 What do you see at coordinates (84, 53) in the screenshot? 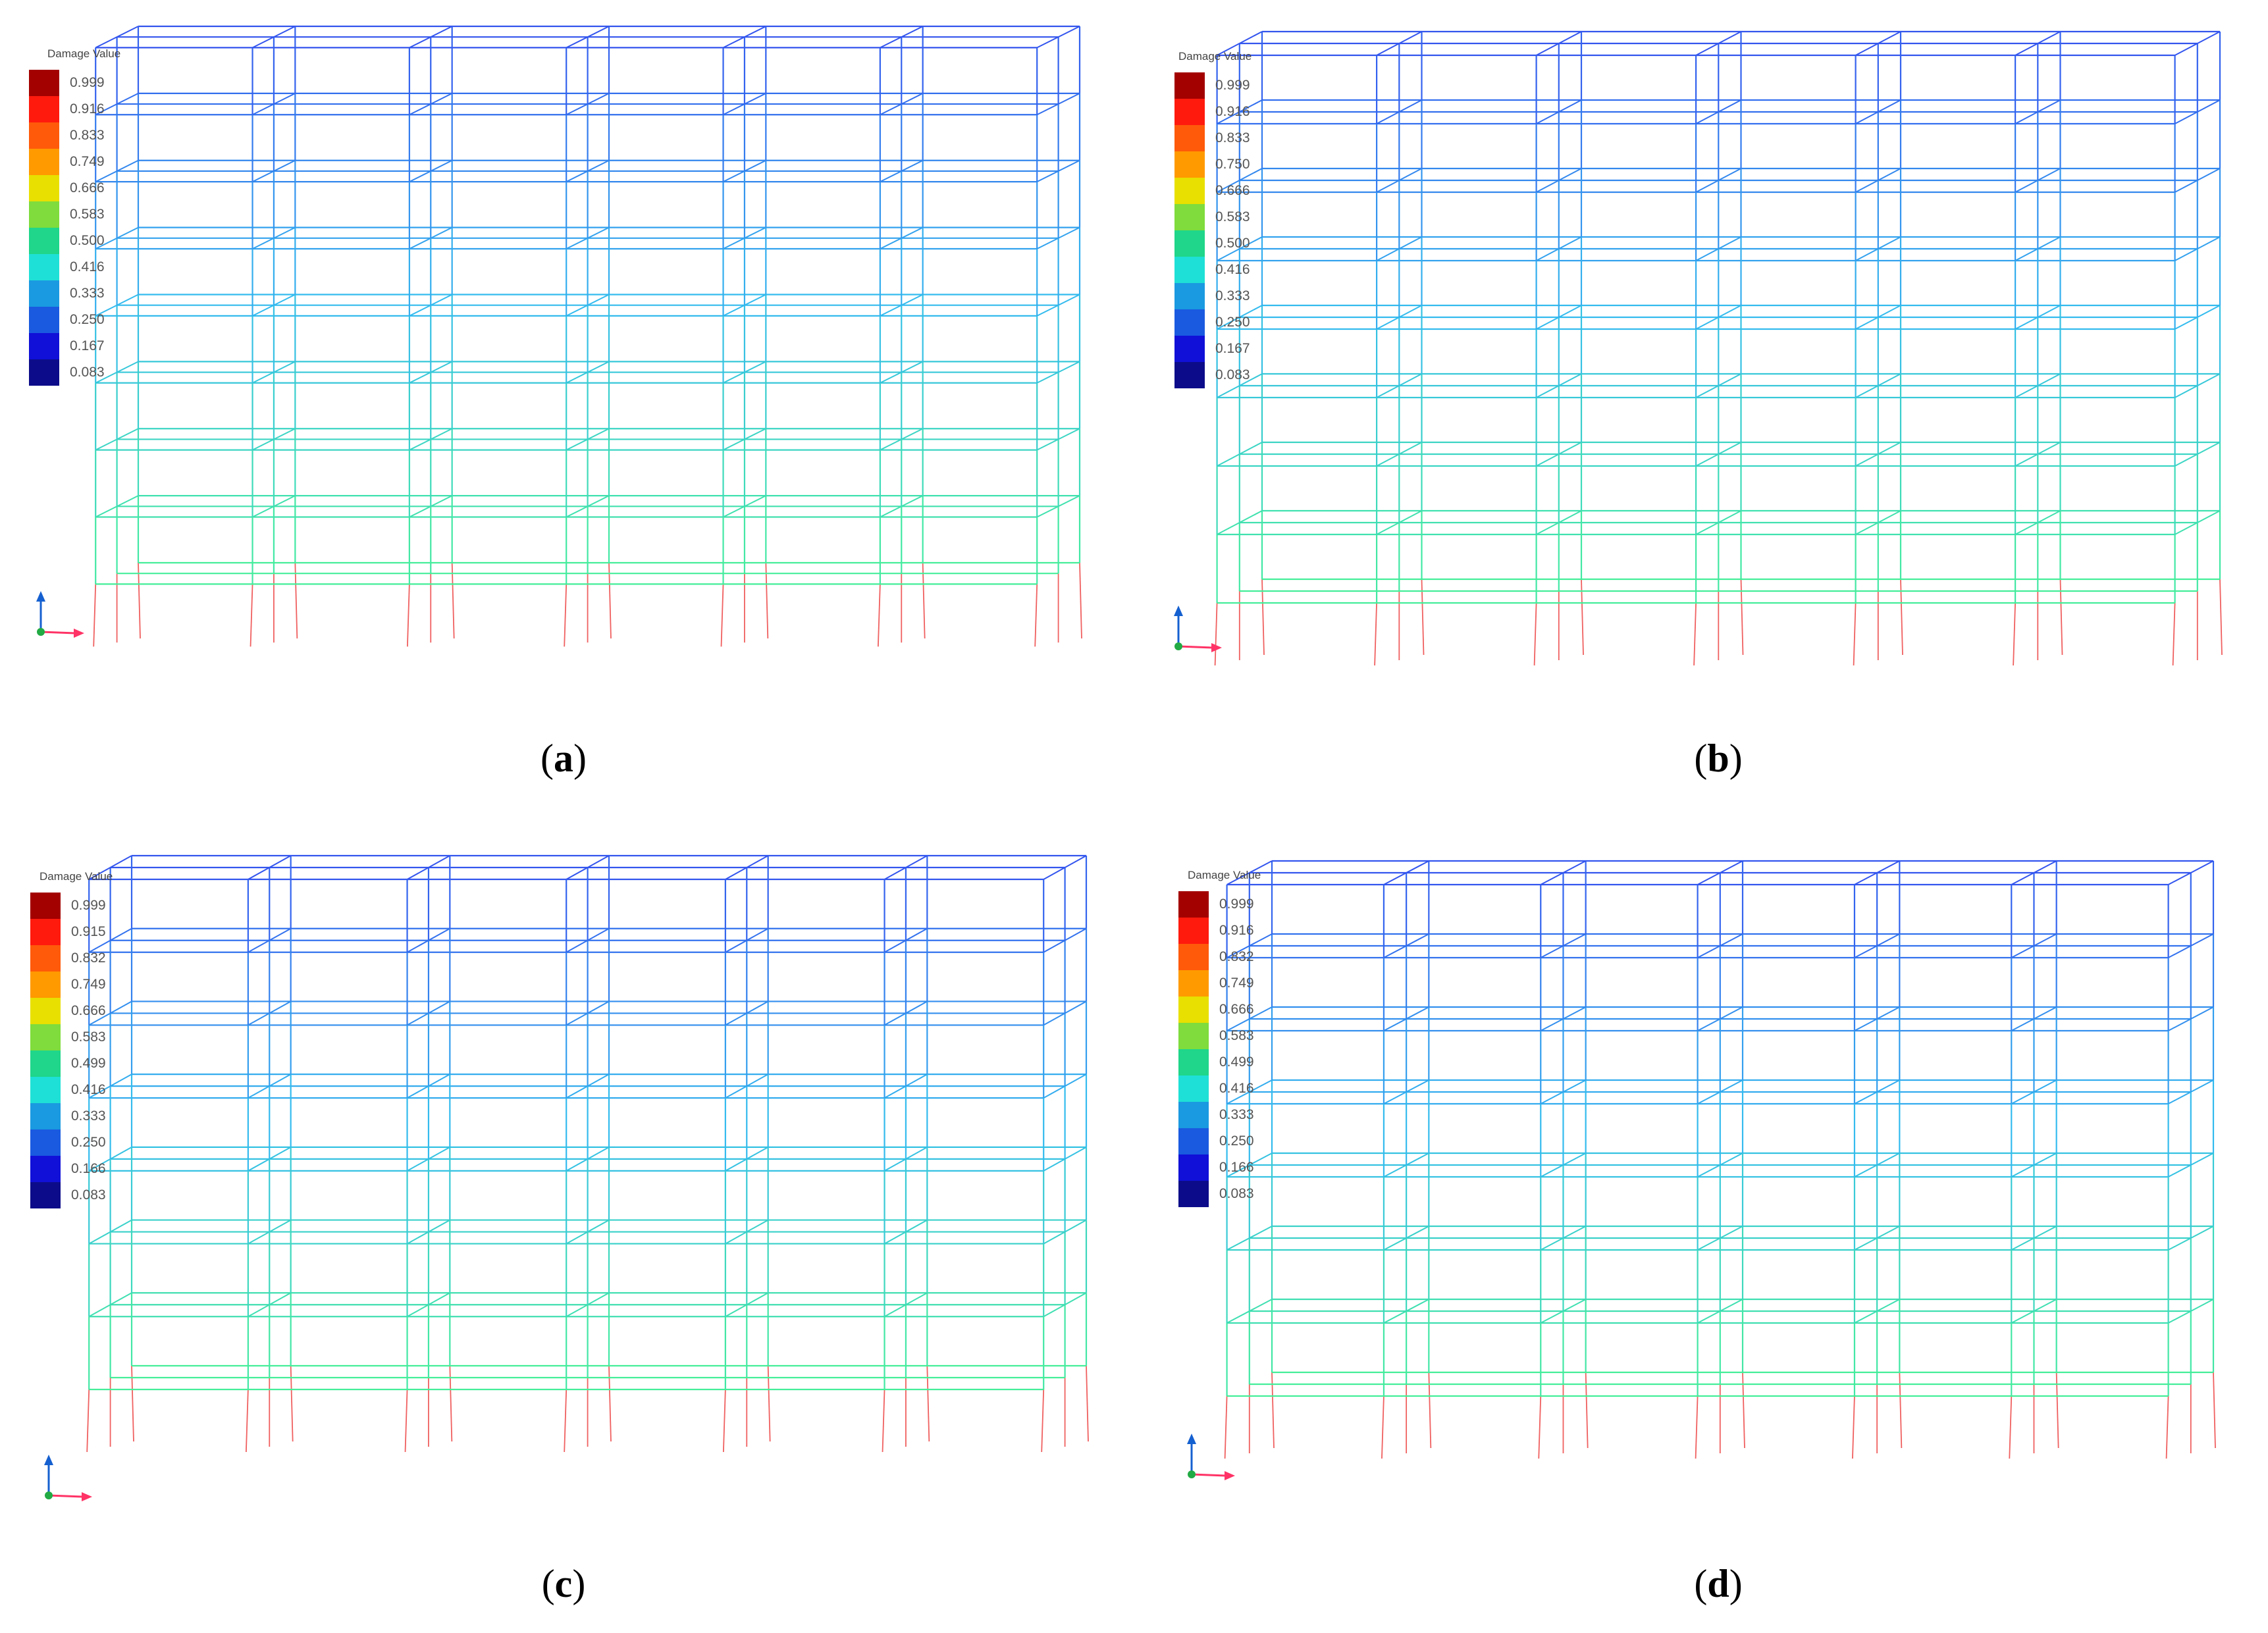
I see `legend-title-a: Damage Value` at bounding box center [84, 53].